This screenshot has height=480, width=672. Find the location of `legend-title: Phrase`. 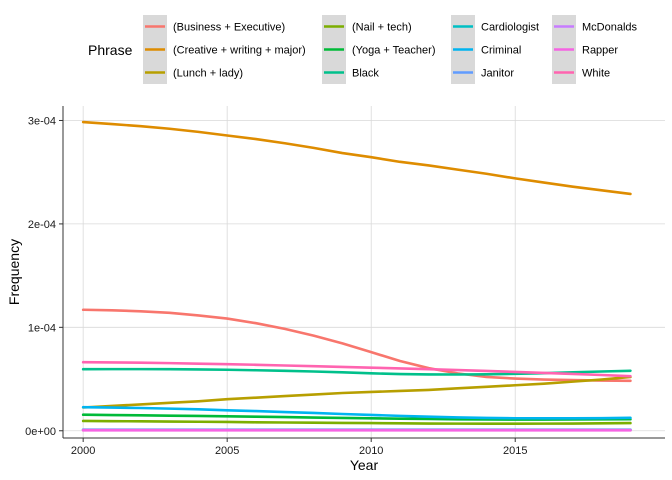

legend-title: Phrase is located at coordinates (110, 50).